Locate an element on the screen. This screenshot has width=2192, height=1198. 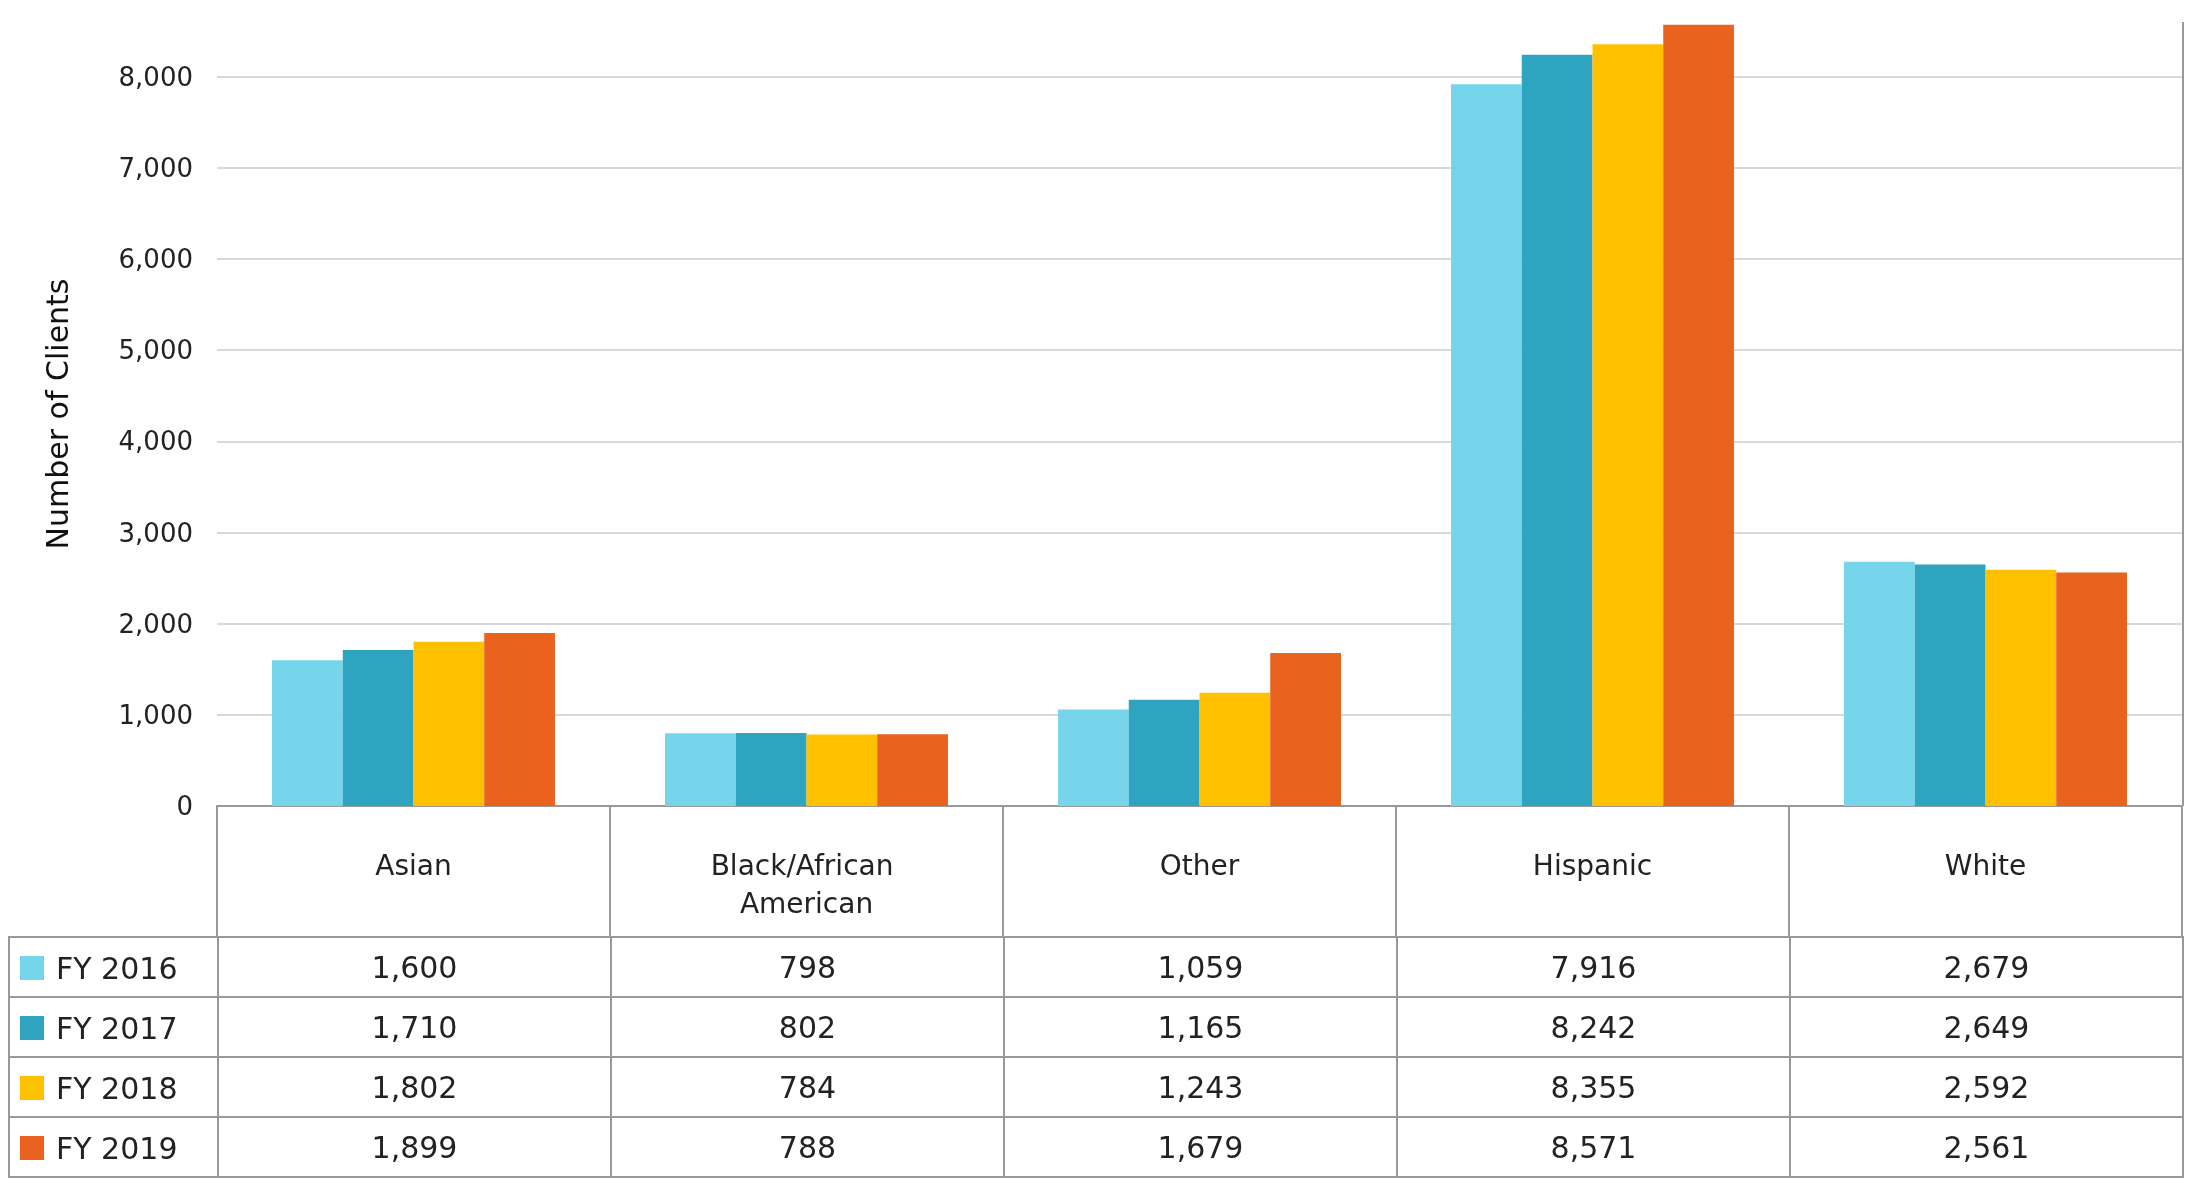
data-label: 1,899 is located at coordinates (414, 1147).